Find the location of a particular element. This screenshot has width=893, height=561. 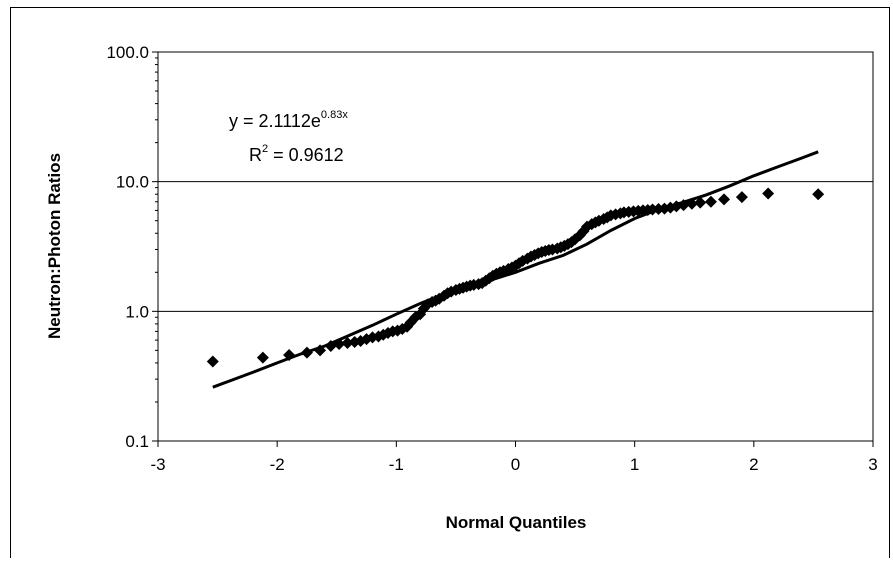

x-tick-label: 2 is located at coordinates (753, 464).